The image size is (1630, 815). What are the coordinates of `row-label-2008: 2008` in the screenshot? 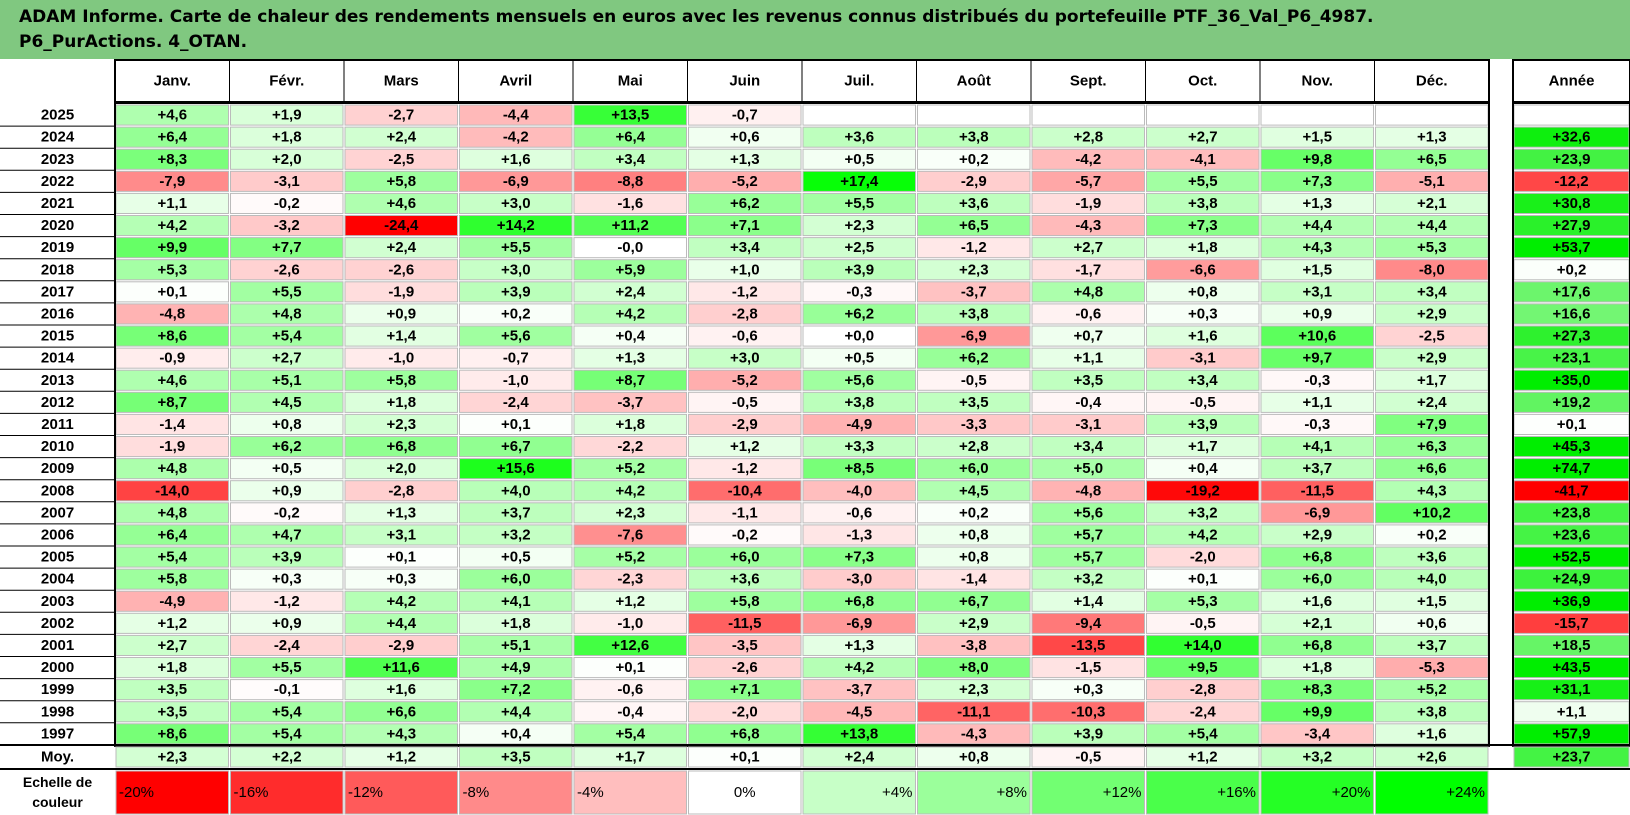 It's located at (57, 490).